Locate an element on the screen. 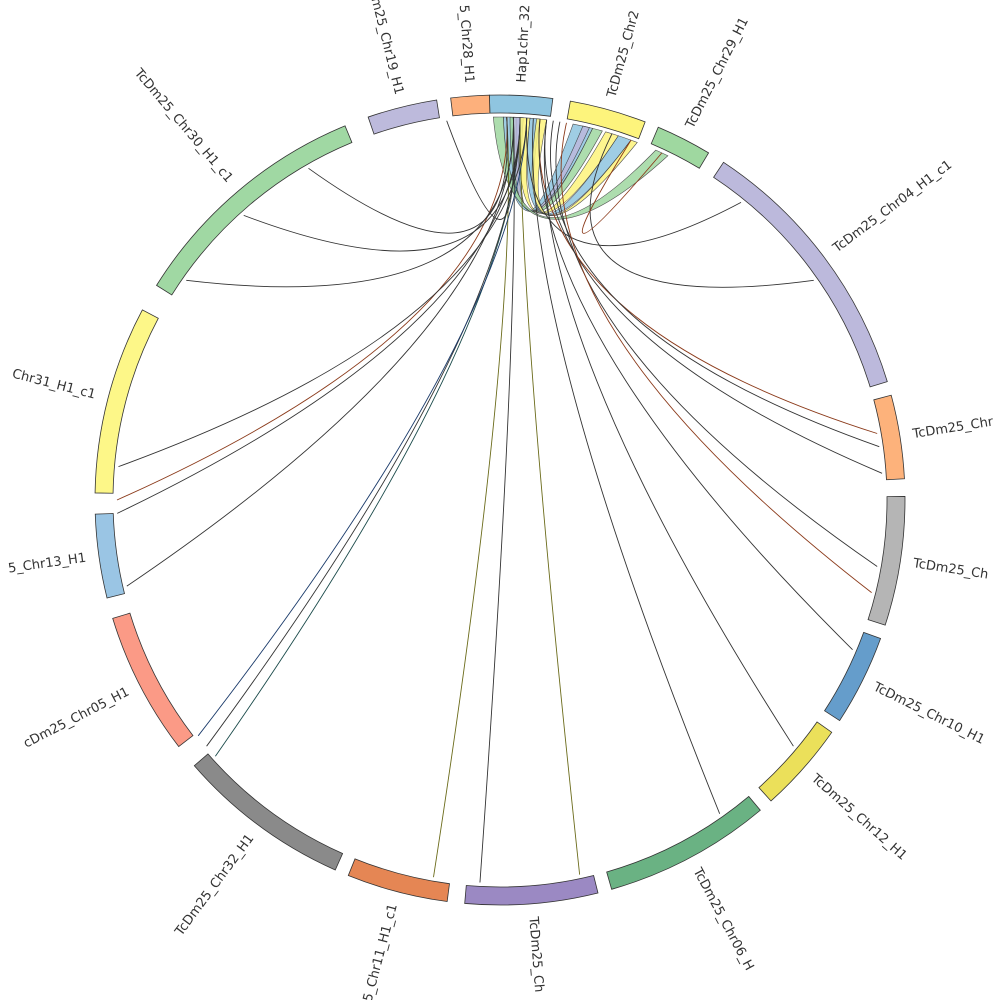  segment-label-chr_c: TcDm25_Ch is located at coordinates (535, 954).